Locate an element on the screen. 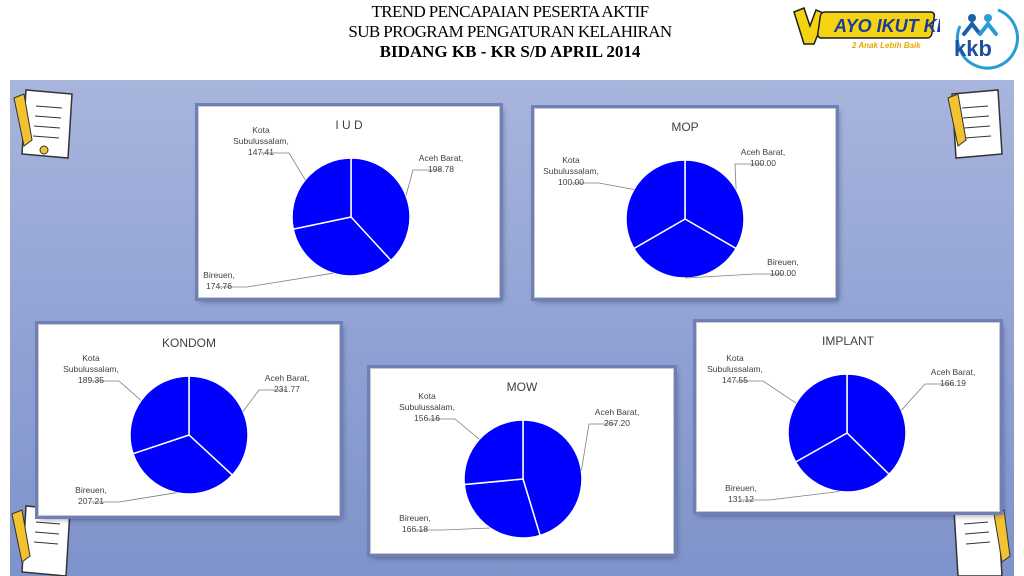 The height and width of the screenshot is (576, 1024). data-label-value: 147.55 is located at coordinates (735, 380).